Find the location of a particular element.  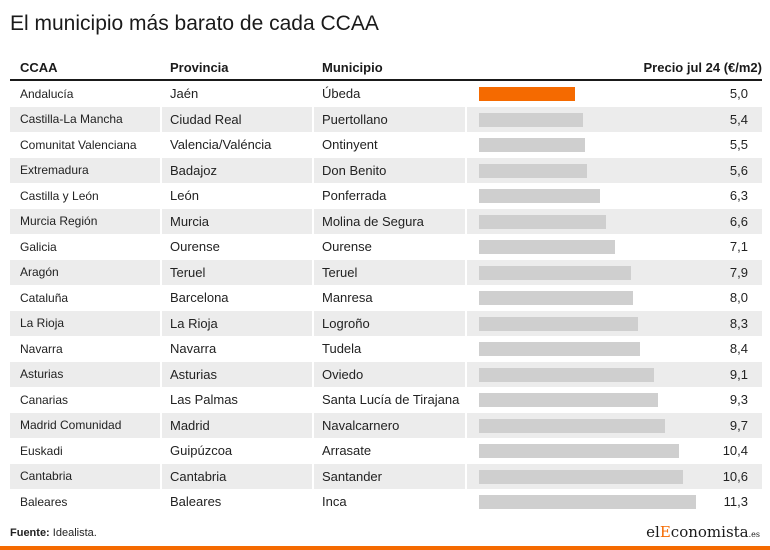

table-row: Madrid Comunidad Madrid Navalcarnero 9,7 is located at coordinates (386, 425).